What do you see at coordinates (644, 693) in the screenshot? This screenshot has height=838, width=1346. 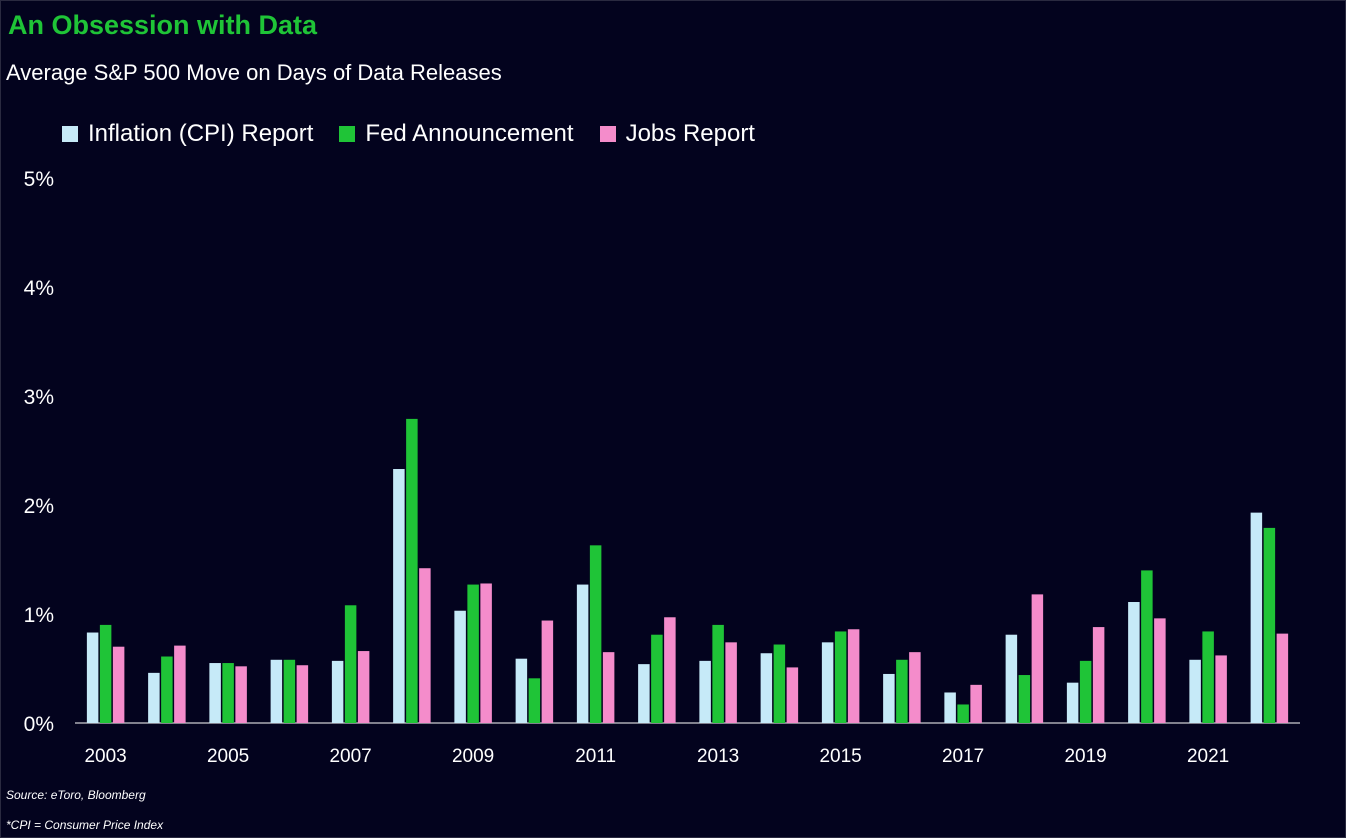 I see `bar-inflation-cpi-report-2012` at bounding box center [644, 693].